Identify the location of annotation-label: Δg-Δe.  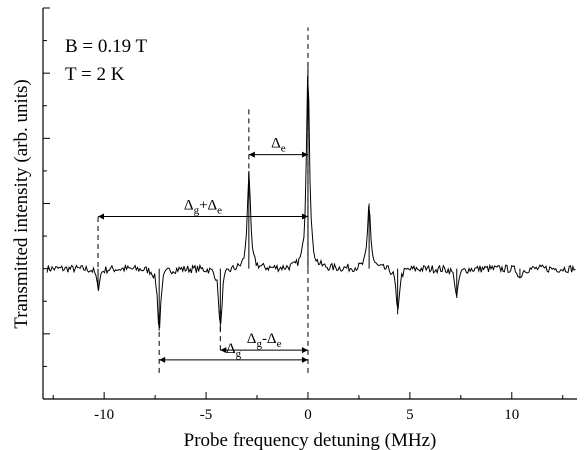
(264, 340).